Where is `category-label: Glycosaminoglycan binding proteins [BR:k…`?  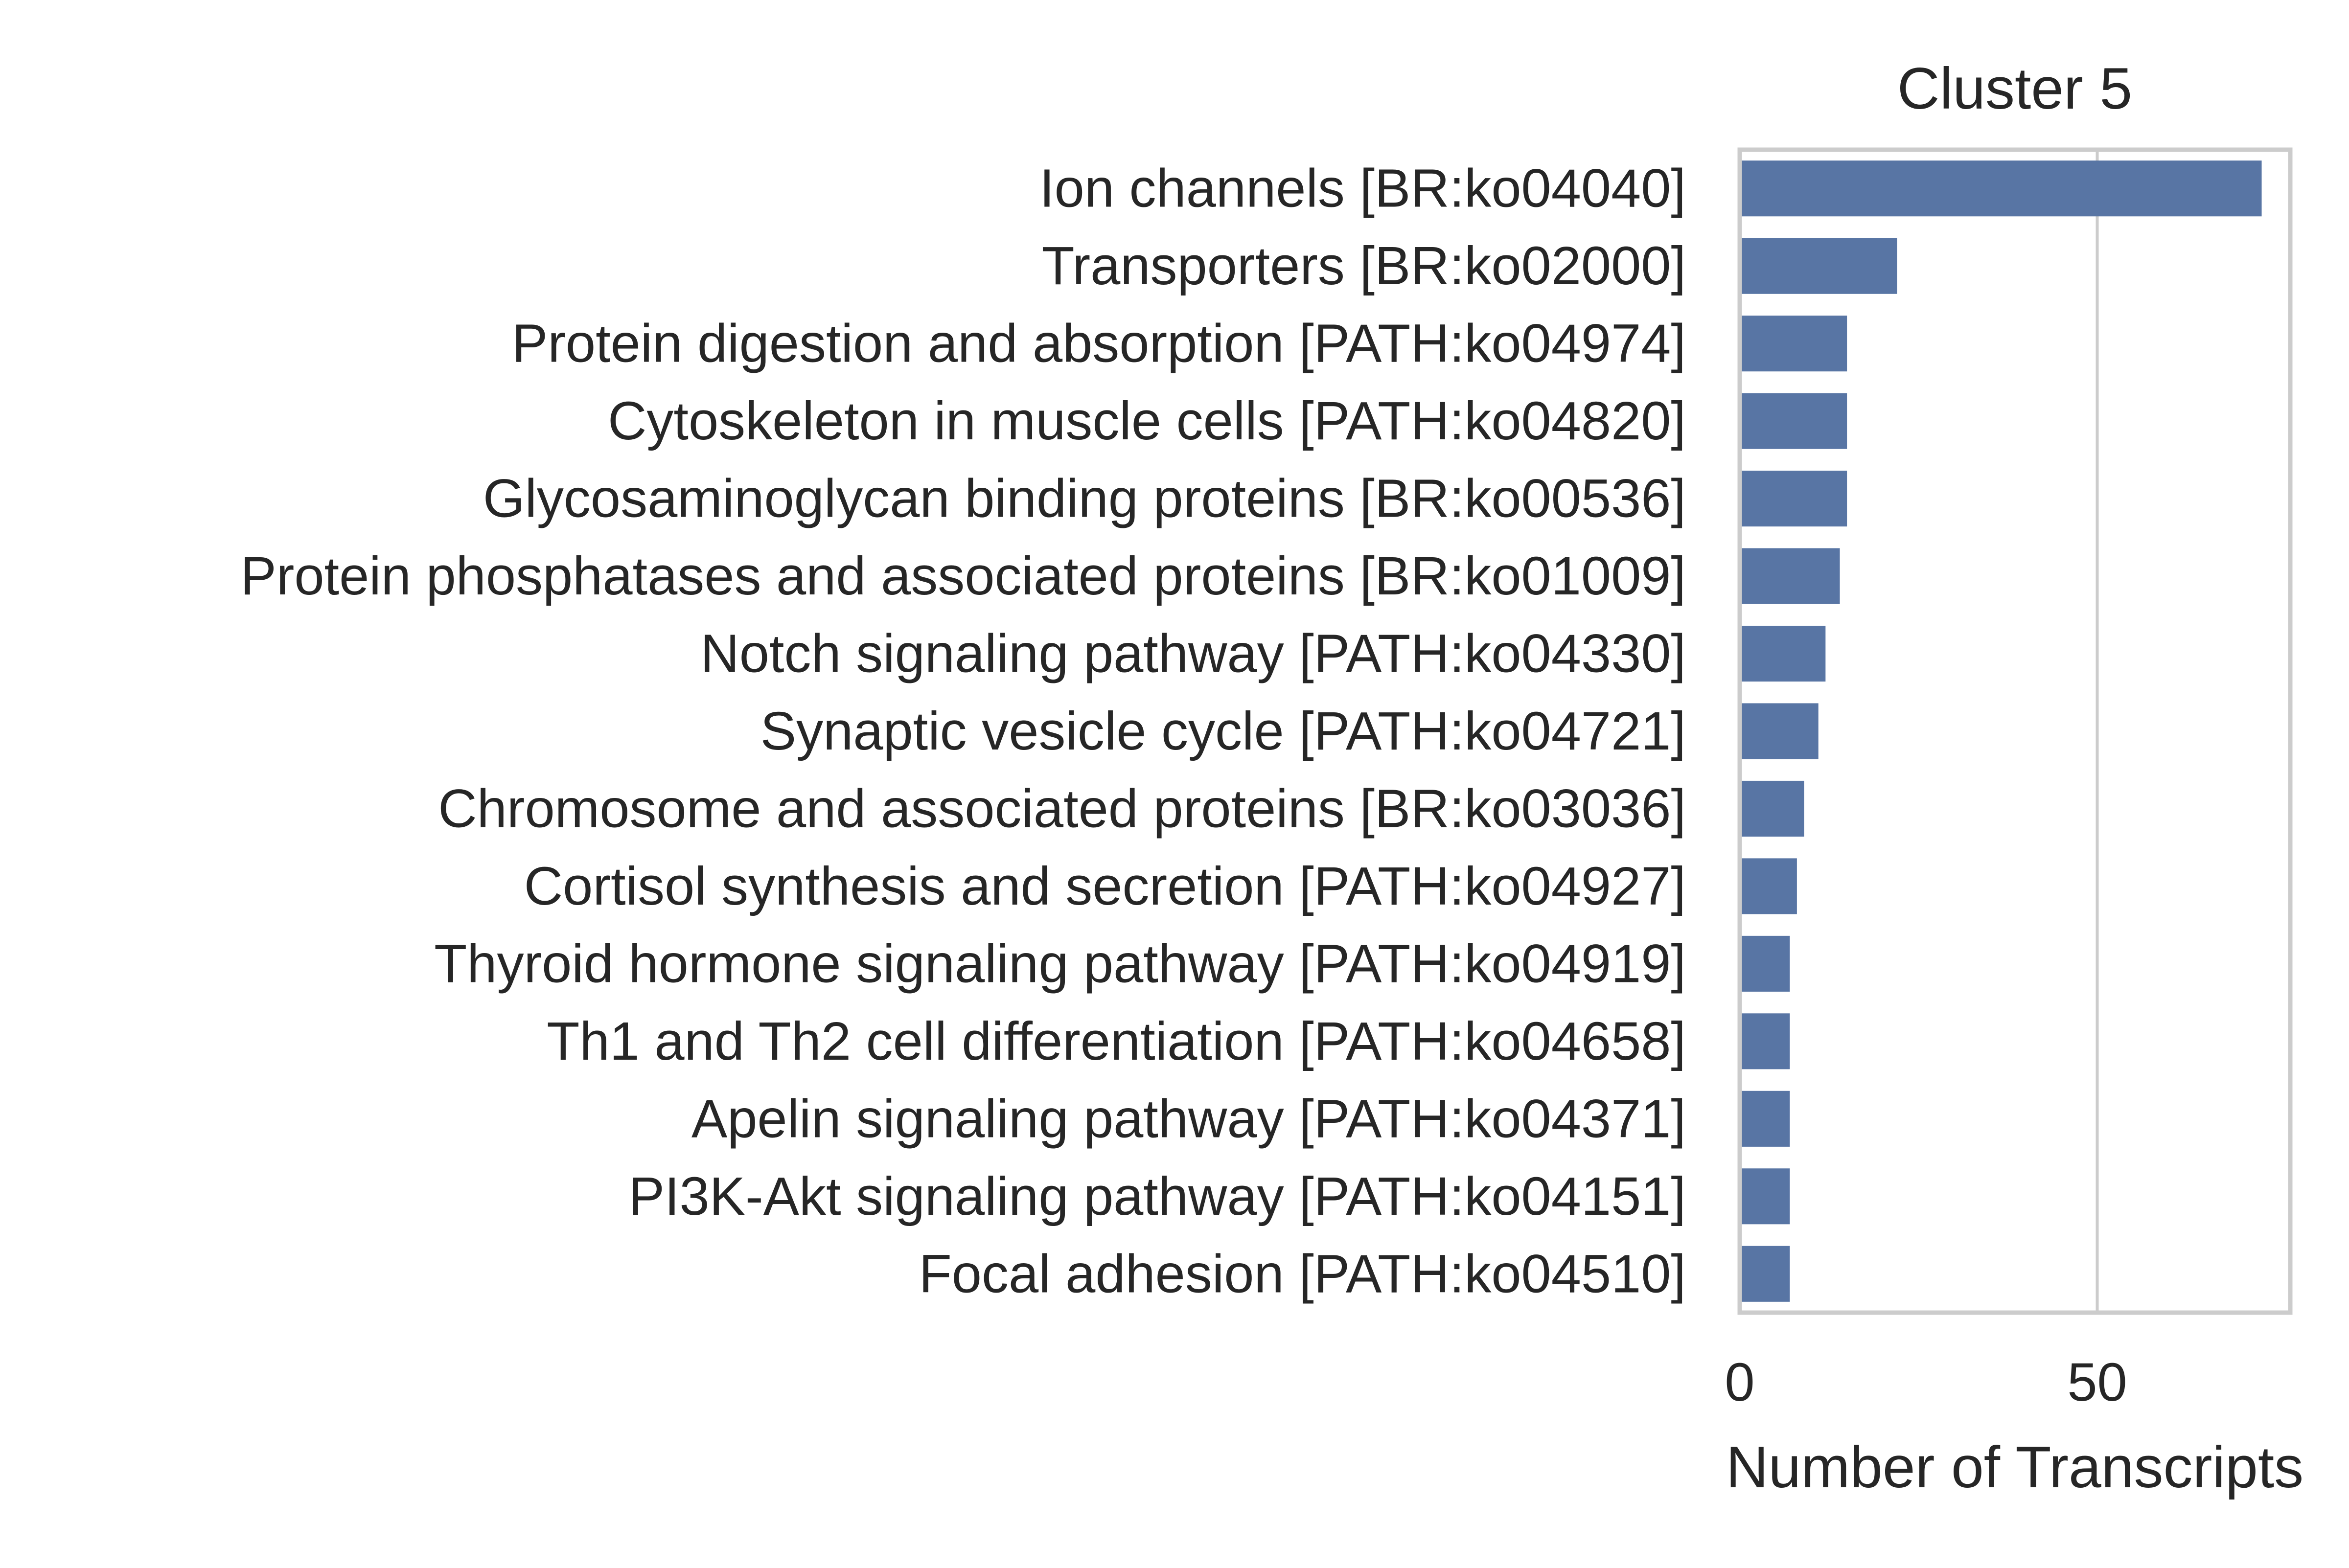 category-label: Glycosaminoglycan binding proteins [BR:k… is located at coordinates (1084, 499).